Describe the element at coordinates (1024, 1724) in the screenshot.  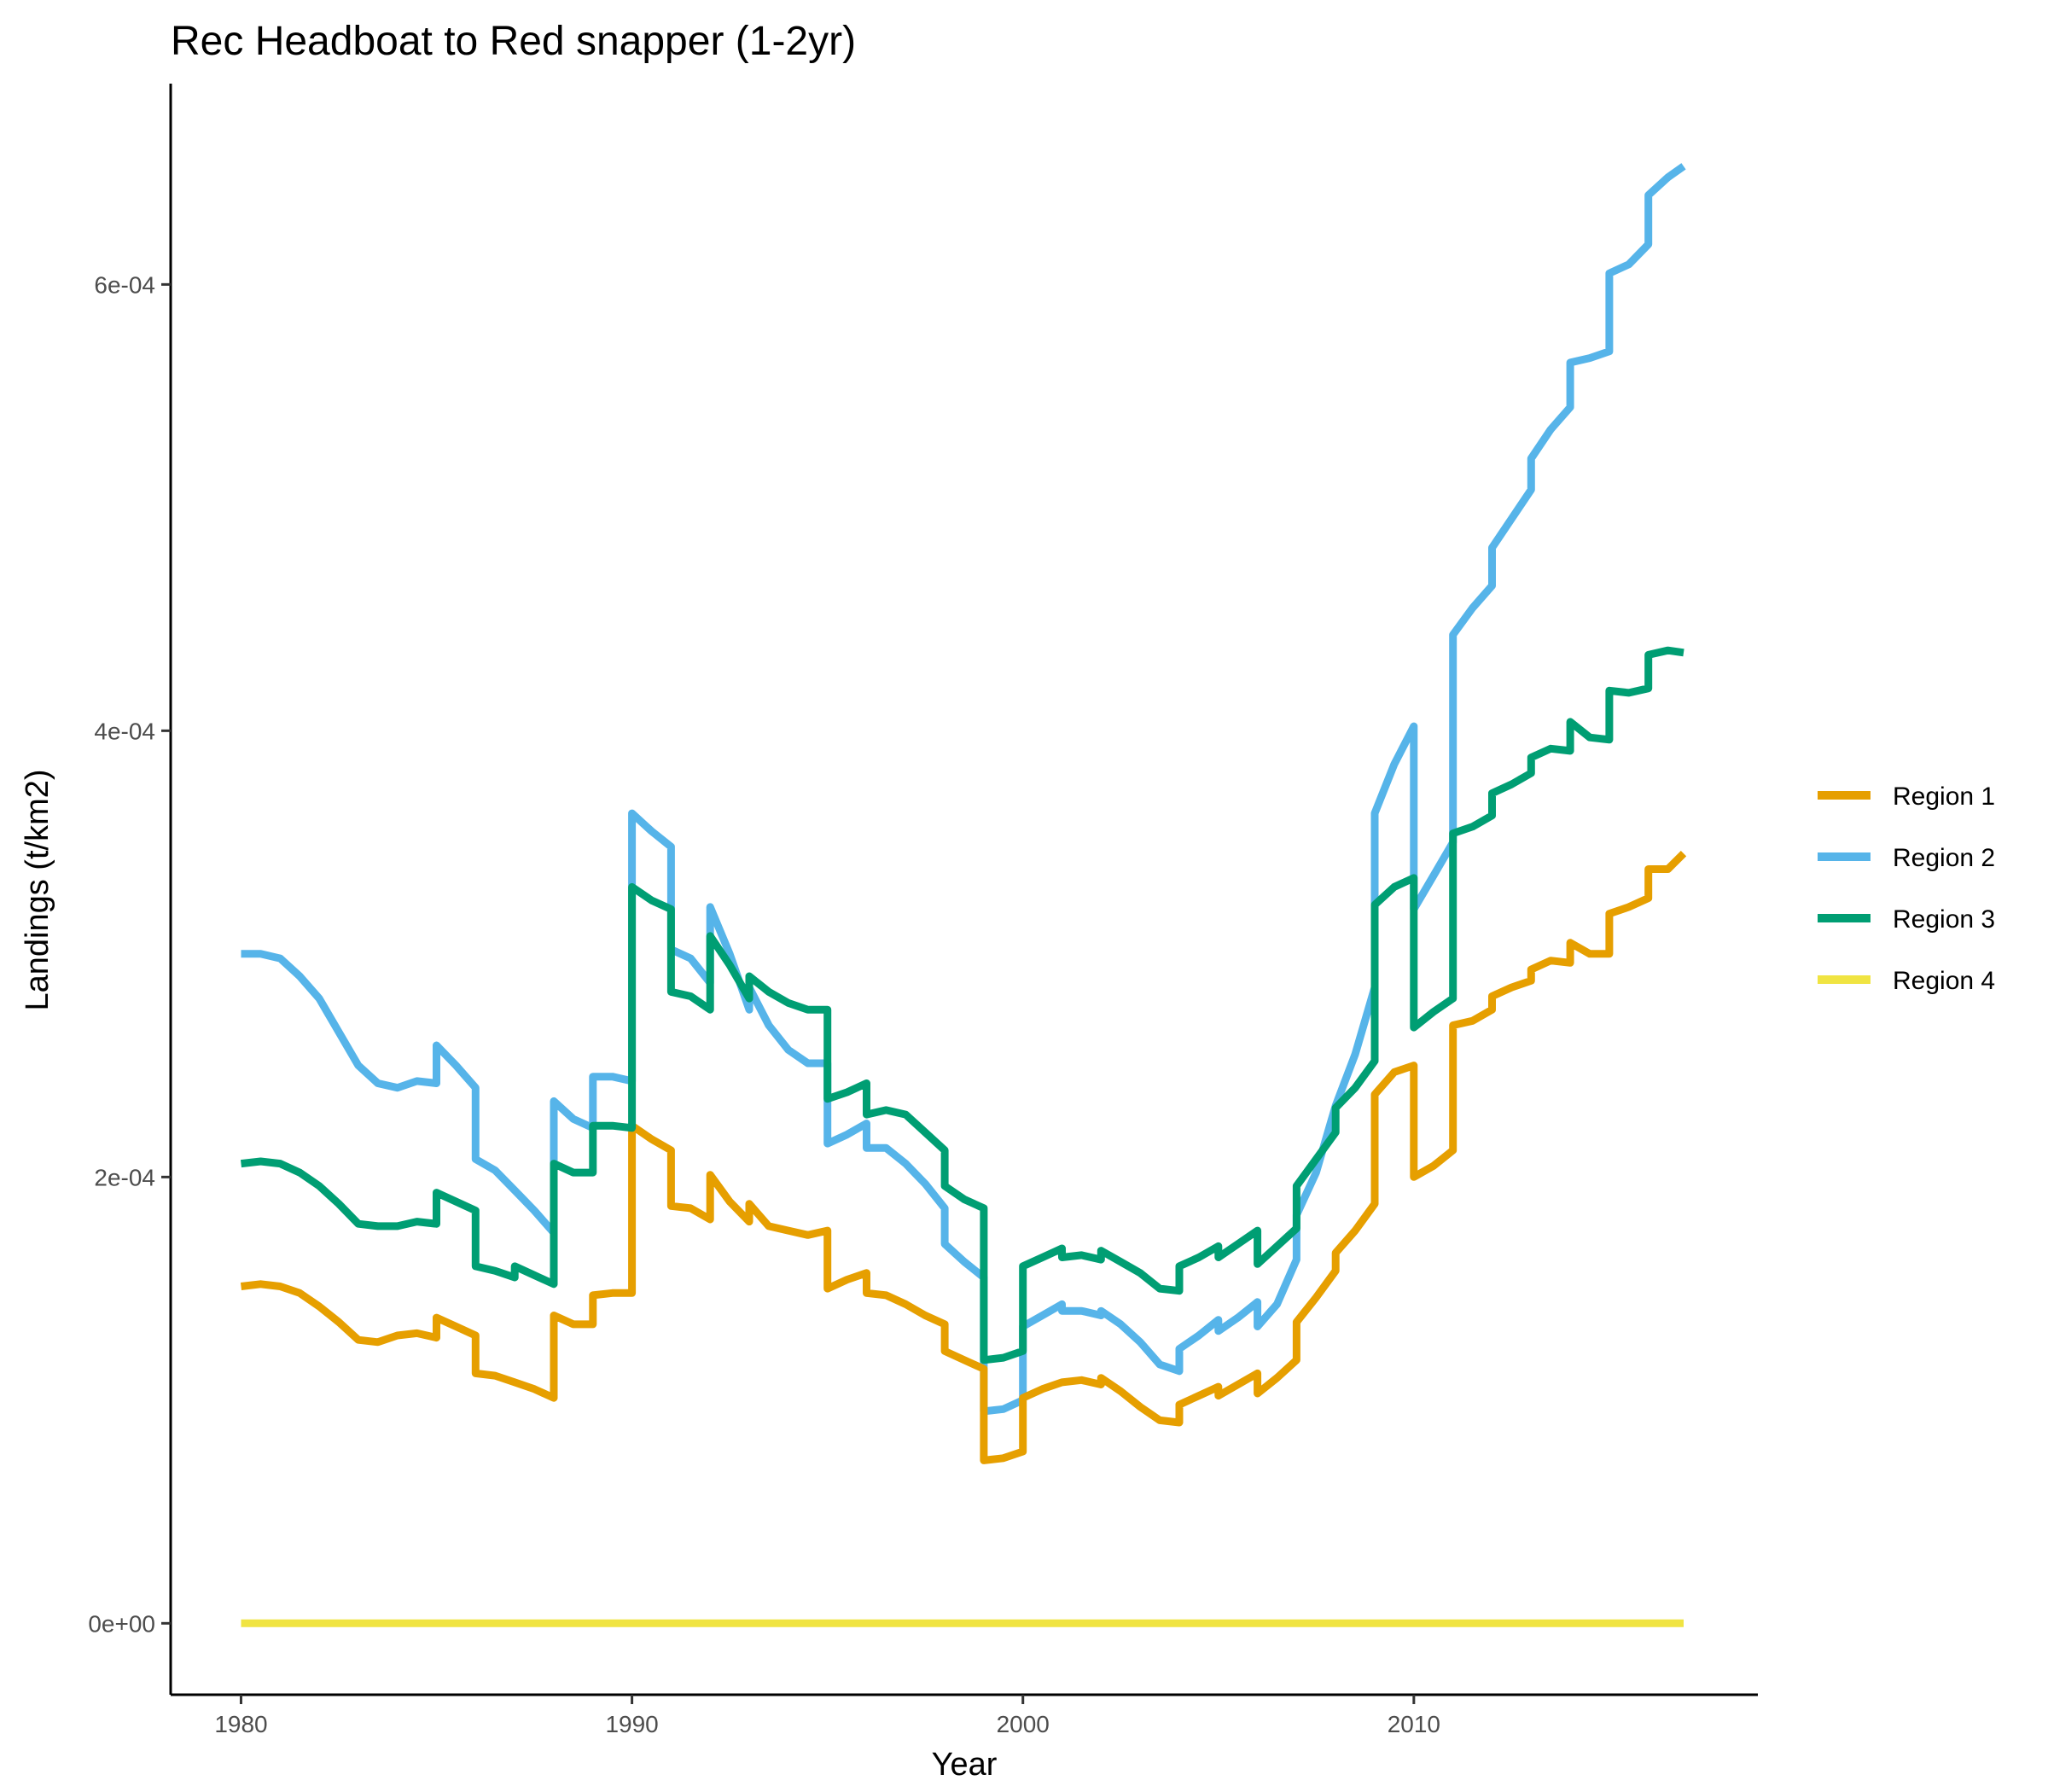
I see `x-tick-label: 2000` at that location.